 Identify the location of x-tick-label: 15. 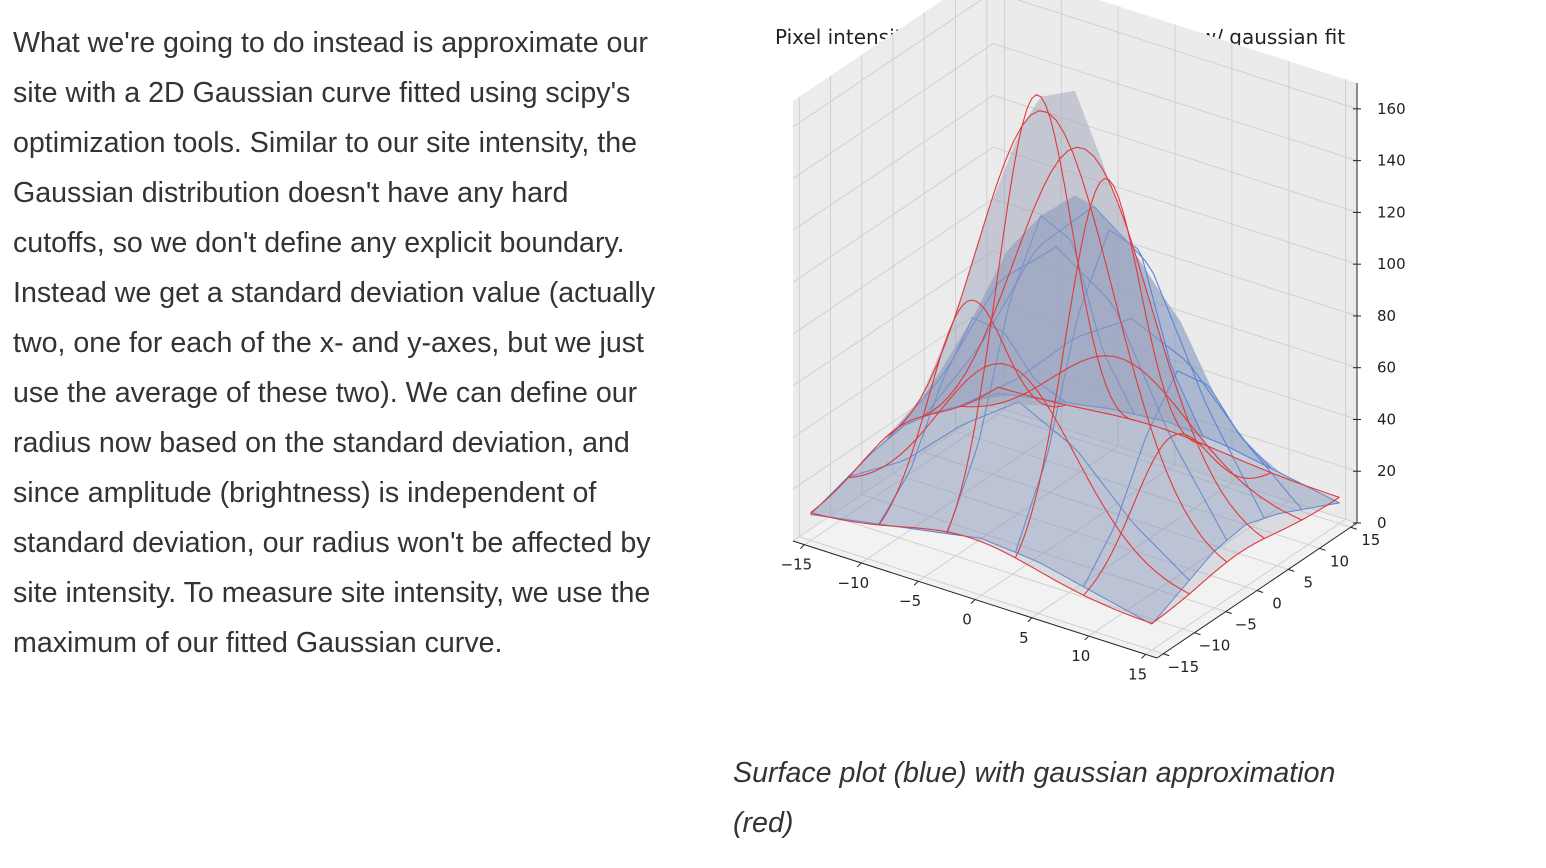
(1137, 674).